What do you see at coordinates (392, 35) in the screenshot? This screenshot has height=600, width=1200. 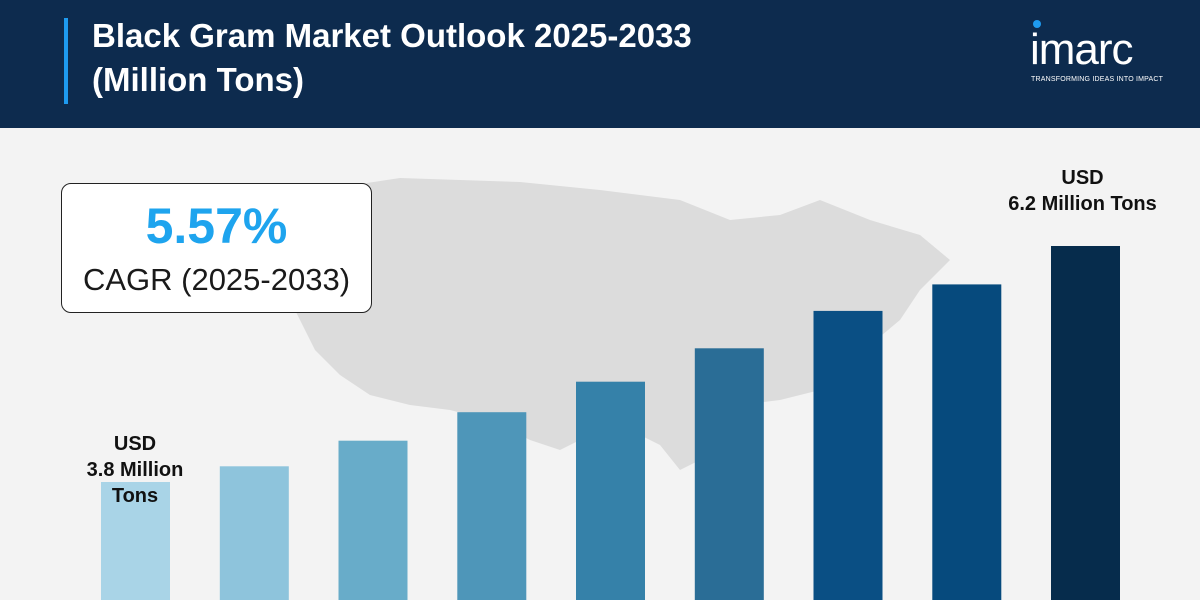 I see `title-line-1: Black Gram Market Outlook 2025-2033` at bounding box center [392, 35].